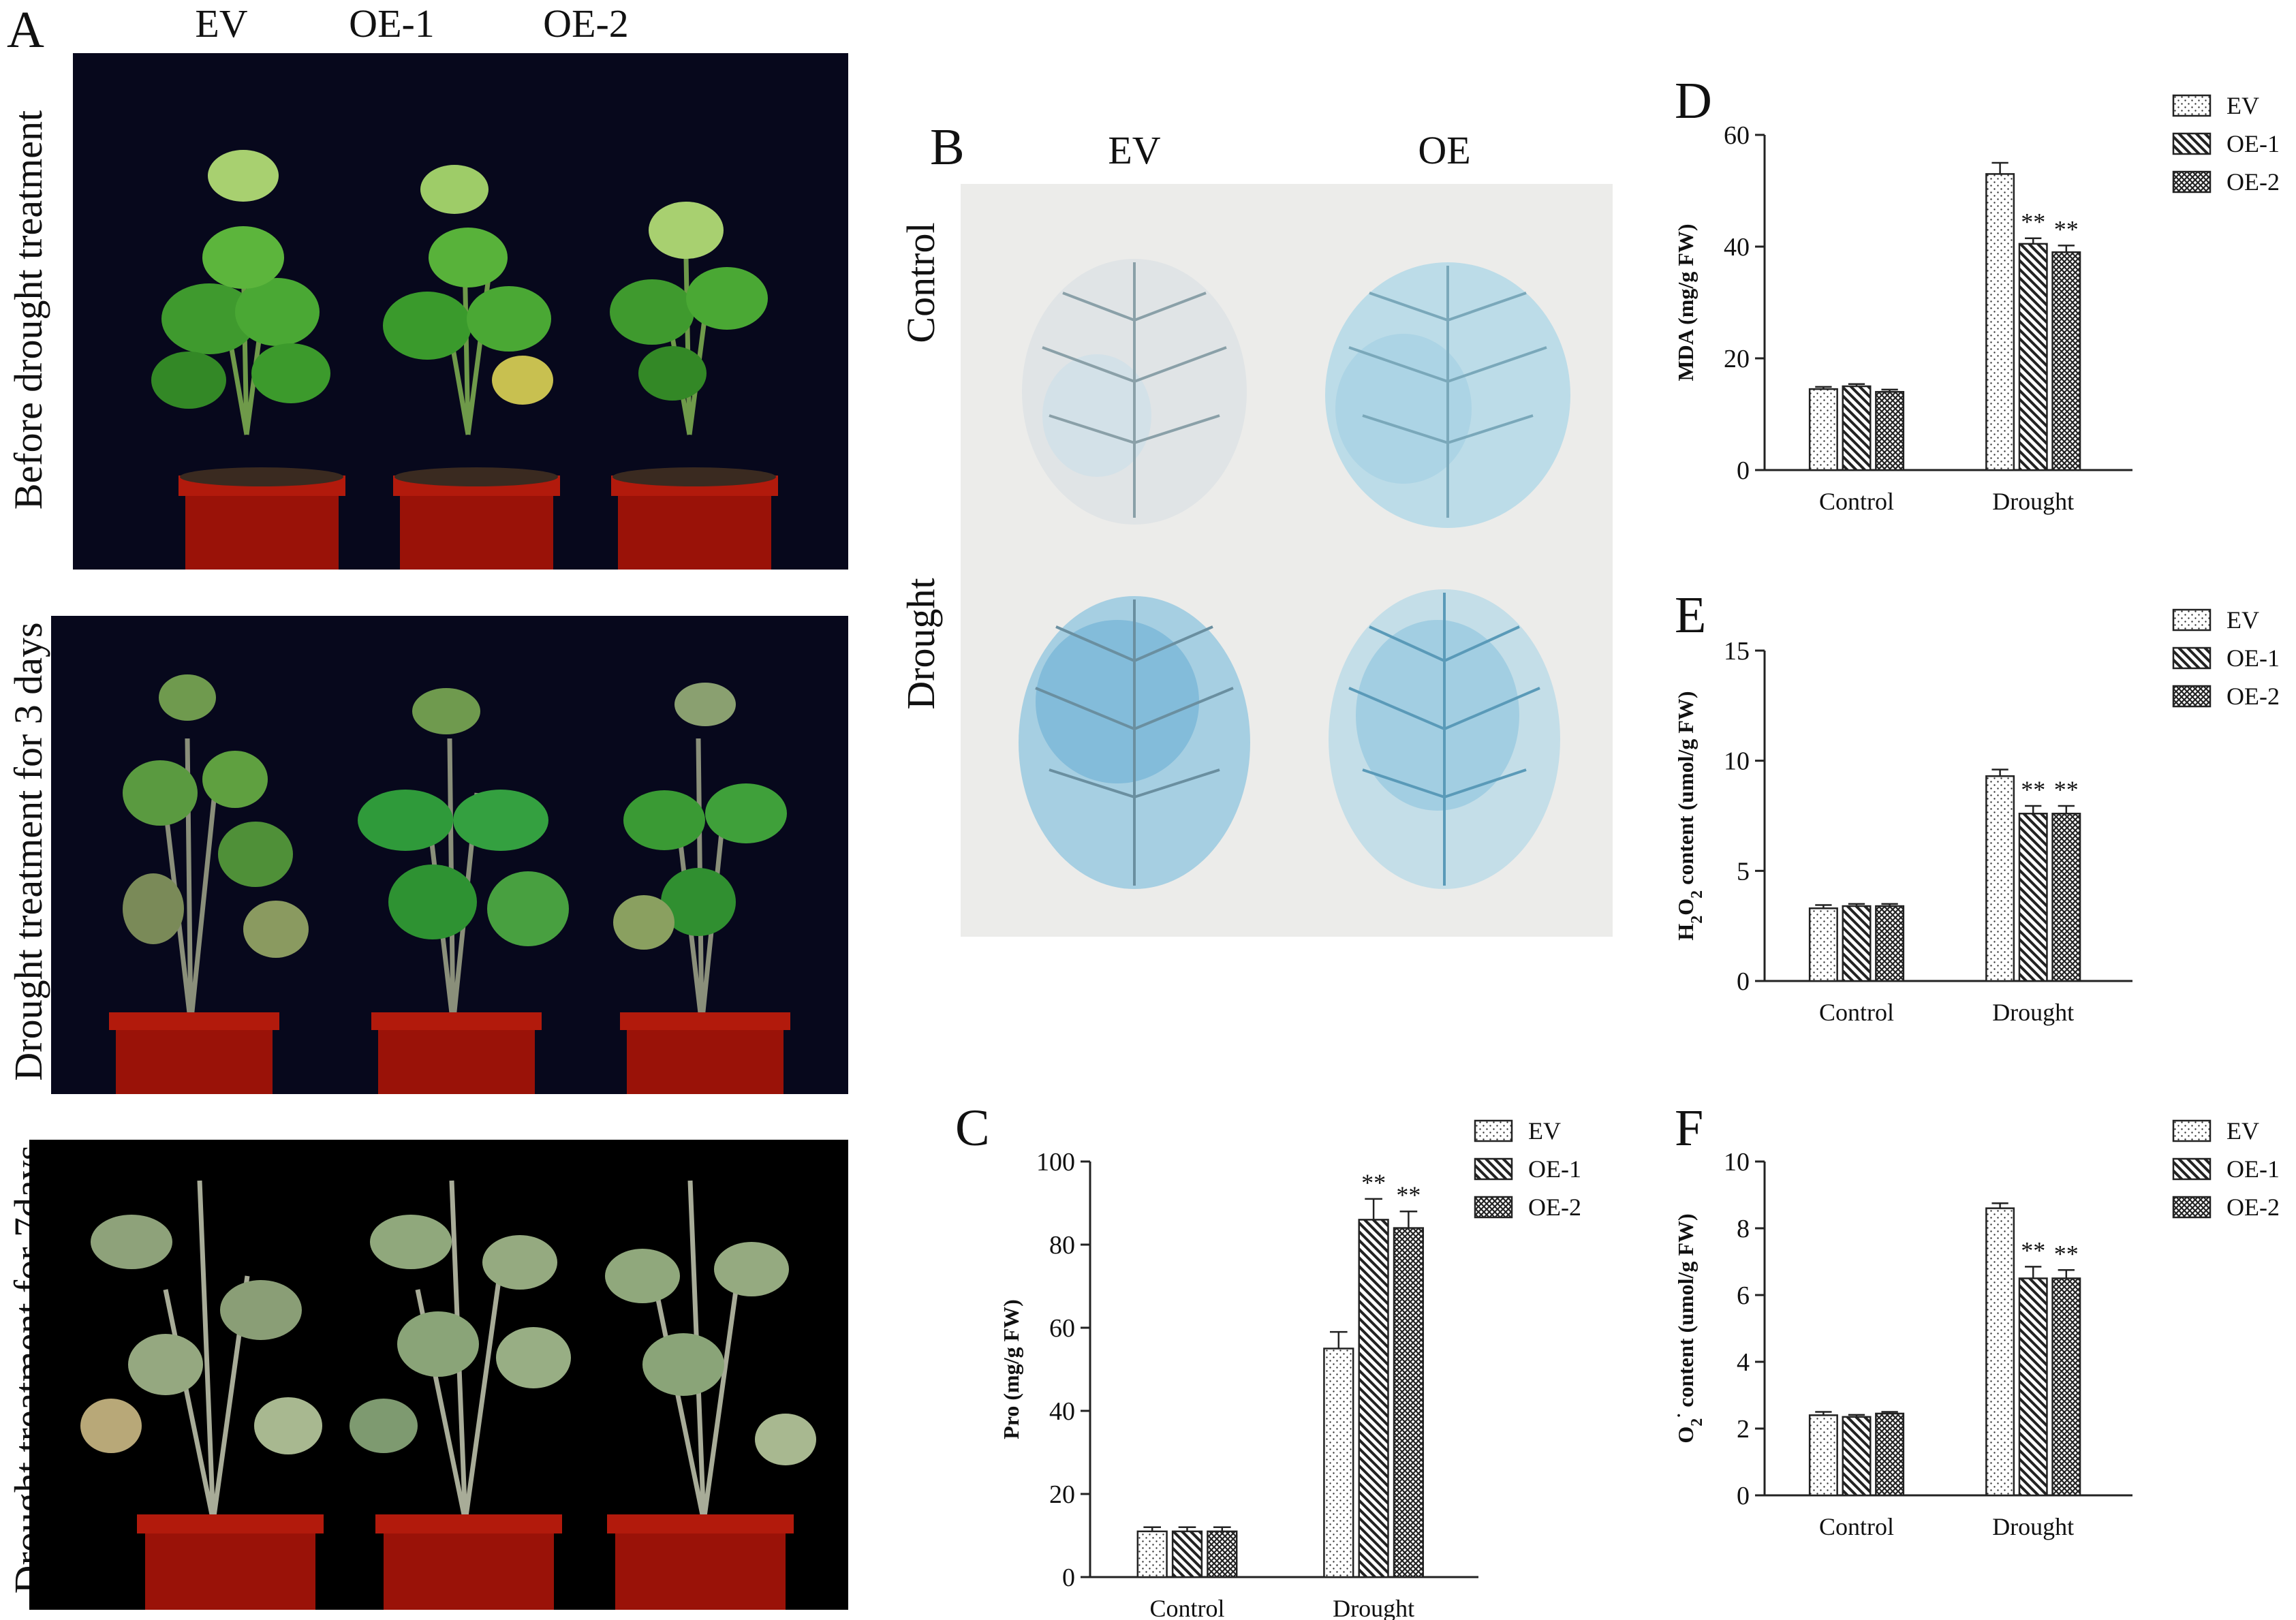 The height and width of the screenshot is (1620, 2296). Describe the element at coordinates (1135, 150) in the screenshot. I see `panel-b-column-ev: EV` at that location.